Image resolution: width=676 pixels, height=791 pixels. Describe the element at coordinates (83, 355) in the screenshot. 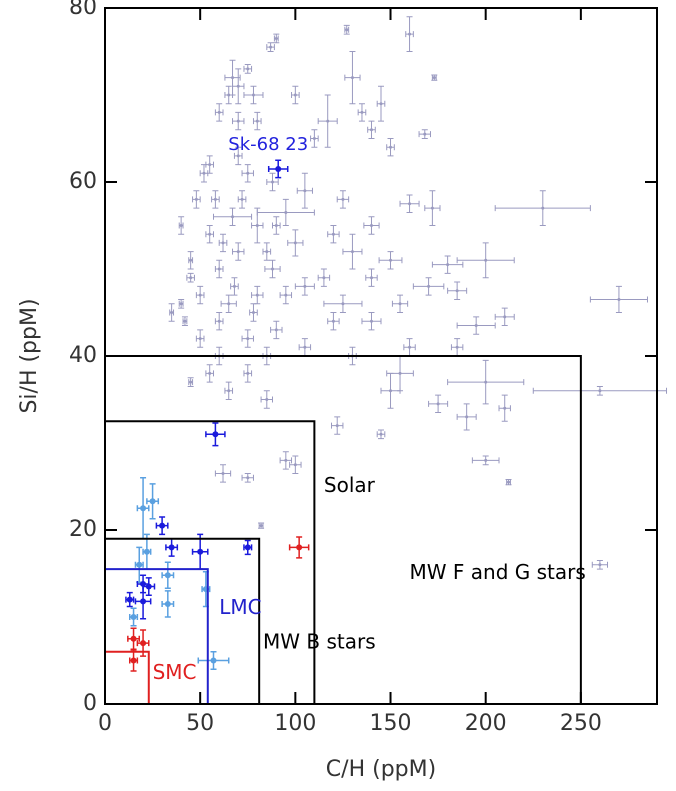

I see `y-tick-label: 40` at that location.